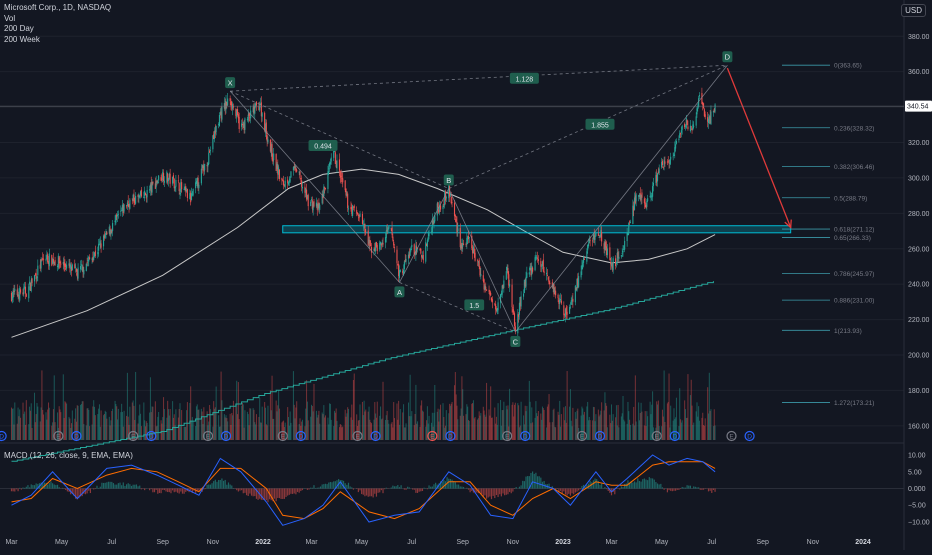 The width and height of the screenshot is (932, 555). Describe the element at coordinates (919, 356) in the screenshot. I see `price-tick-label: 200.00` at that location.